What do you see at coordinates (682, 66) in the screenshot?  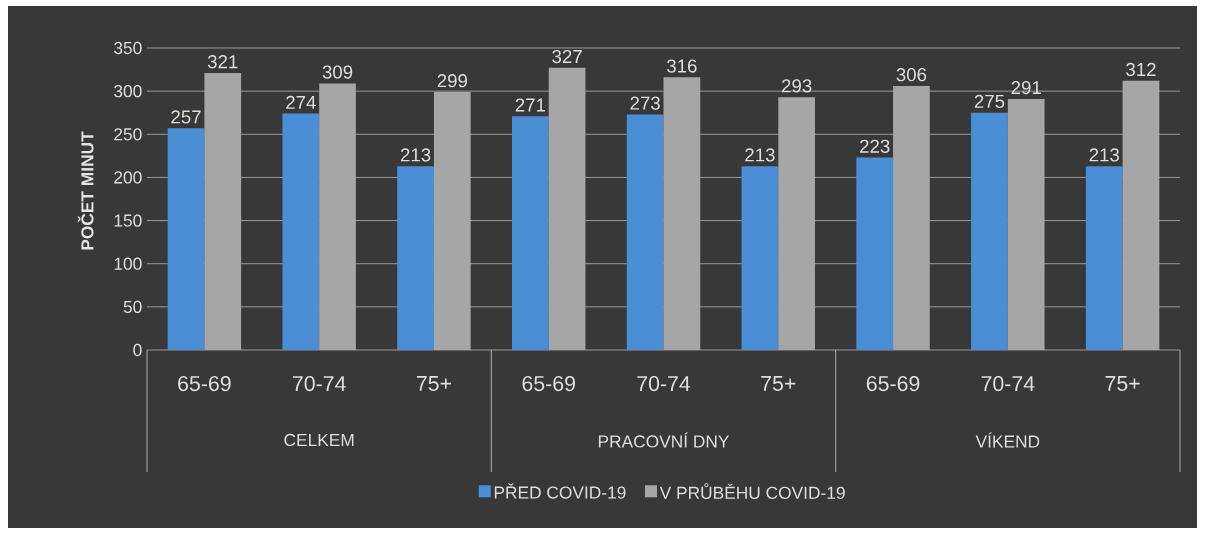 I see `data-label: 316` at bounding box center [682, 66].